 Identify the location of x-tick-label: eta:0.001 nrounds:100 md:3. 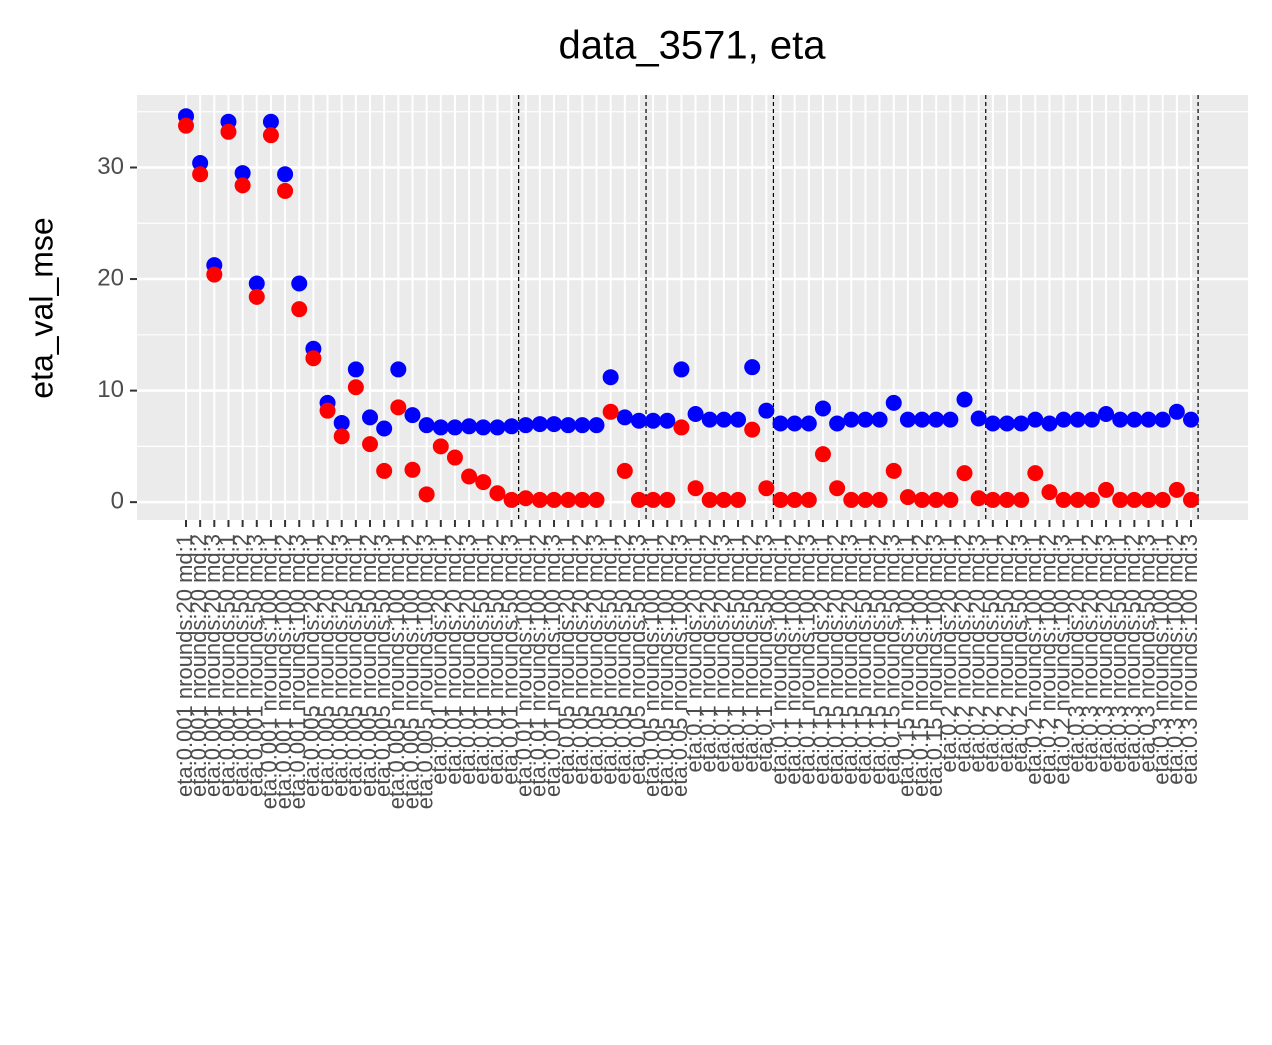
(297, 671).